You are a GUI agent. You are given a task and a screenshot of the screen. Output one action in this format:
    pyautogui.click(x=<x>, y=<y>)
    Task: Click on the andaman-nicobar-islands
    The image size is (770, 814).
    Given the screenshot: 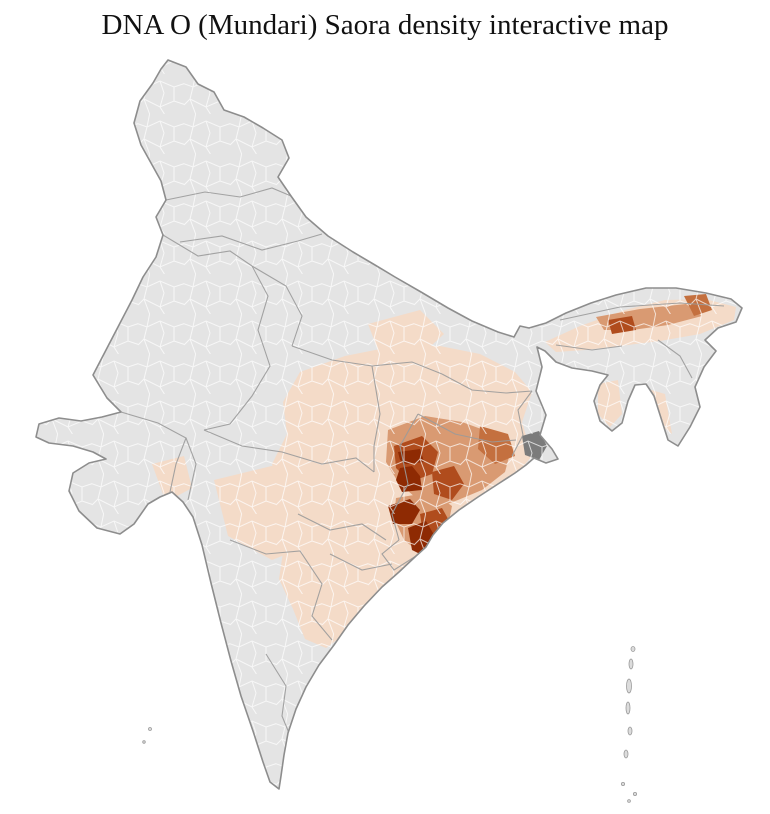 What is the action you would take?
    pyautogui.click(x=629, y=725)
    